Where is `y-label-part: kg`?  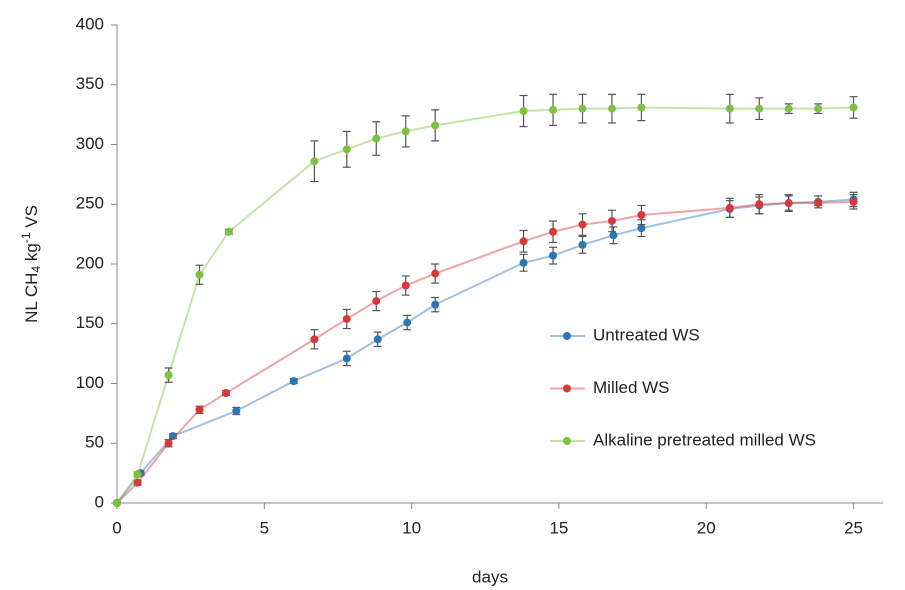
y-label-part: kg is located at coordinates (31, 254).